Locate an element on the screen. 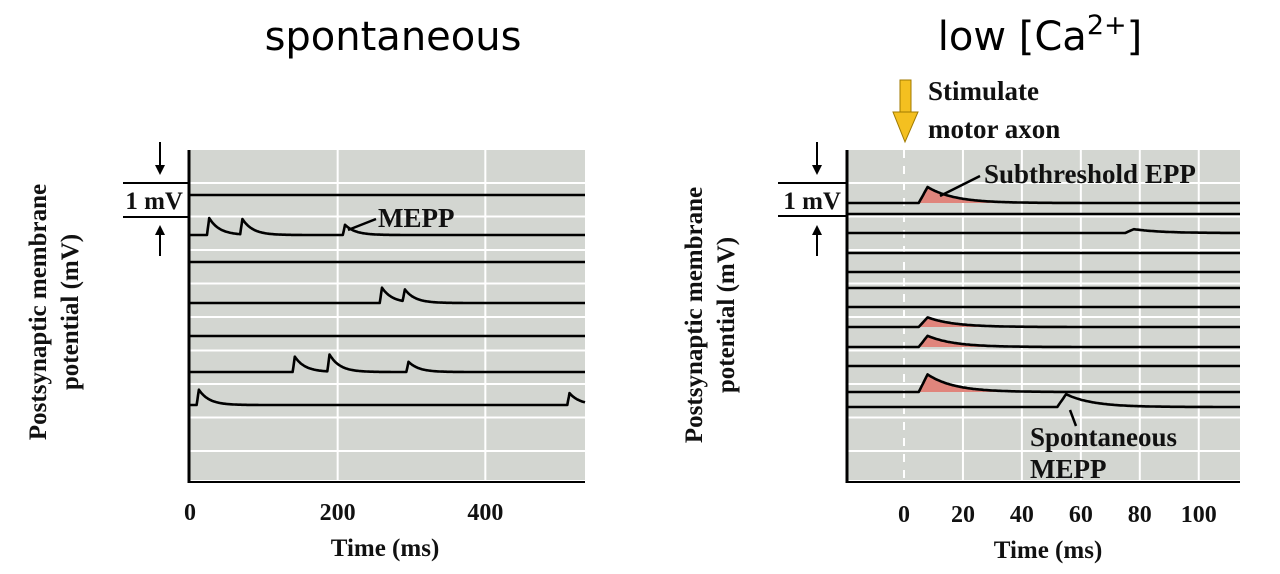 This screenshot has height=574, width=1280. xtick-label: 100 is located at coordinates (1199, 515).